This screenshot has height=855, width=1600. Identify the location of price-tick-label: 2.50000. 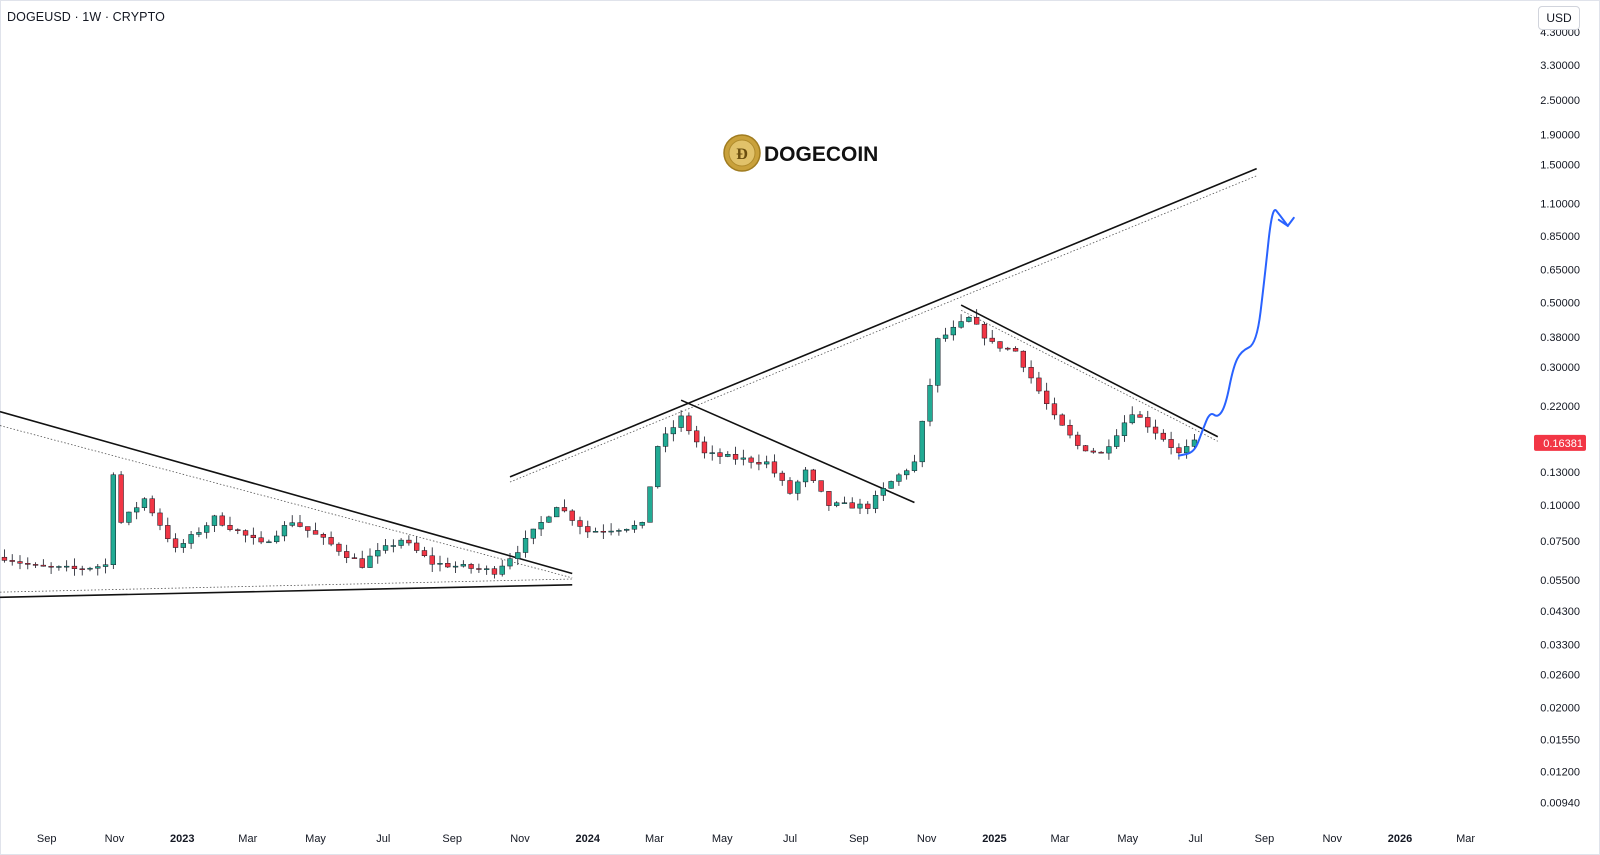
(1560, 101).